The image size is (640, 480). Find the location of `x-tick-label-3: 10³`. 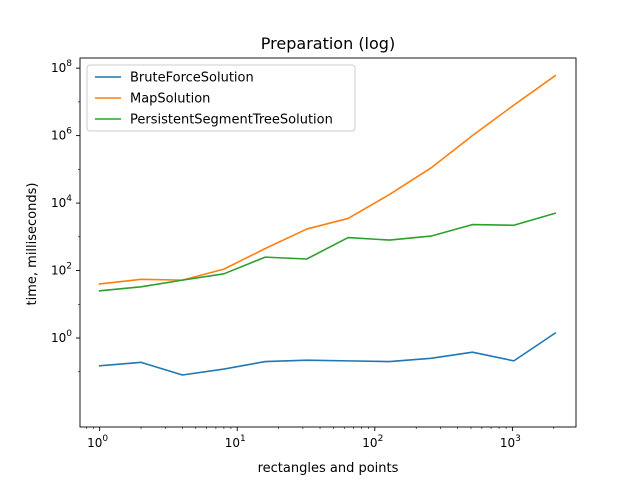

x-tick-label-3: 10³ is located at coordinates (510, 442).